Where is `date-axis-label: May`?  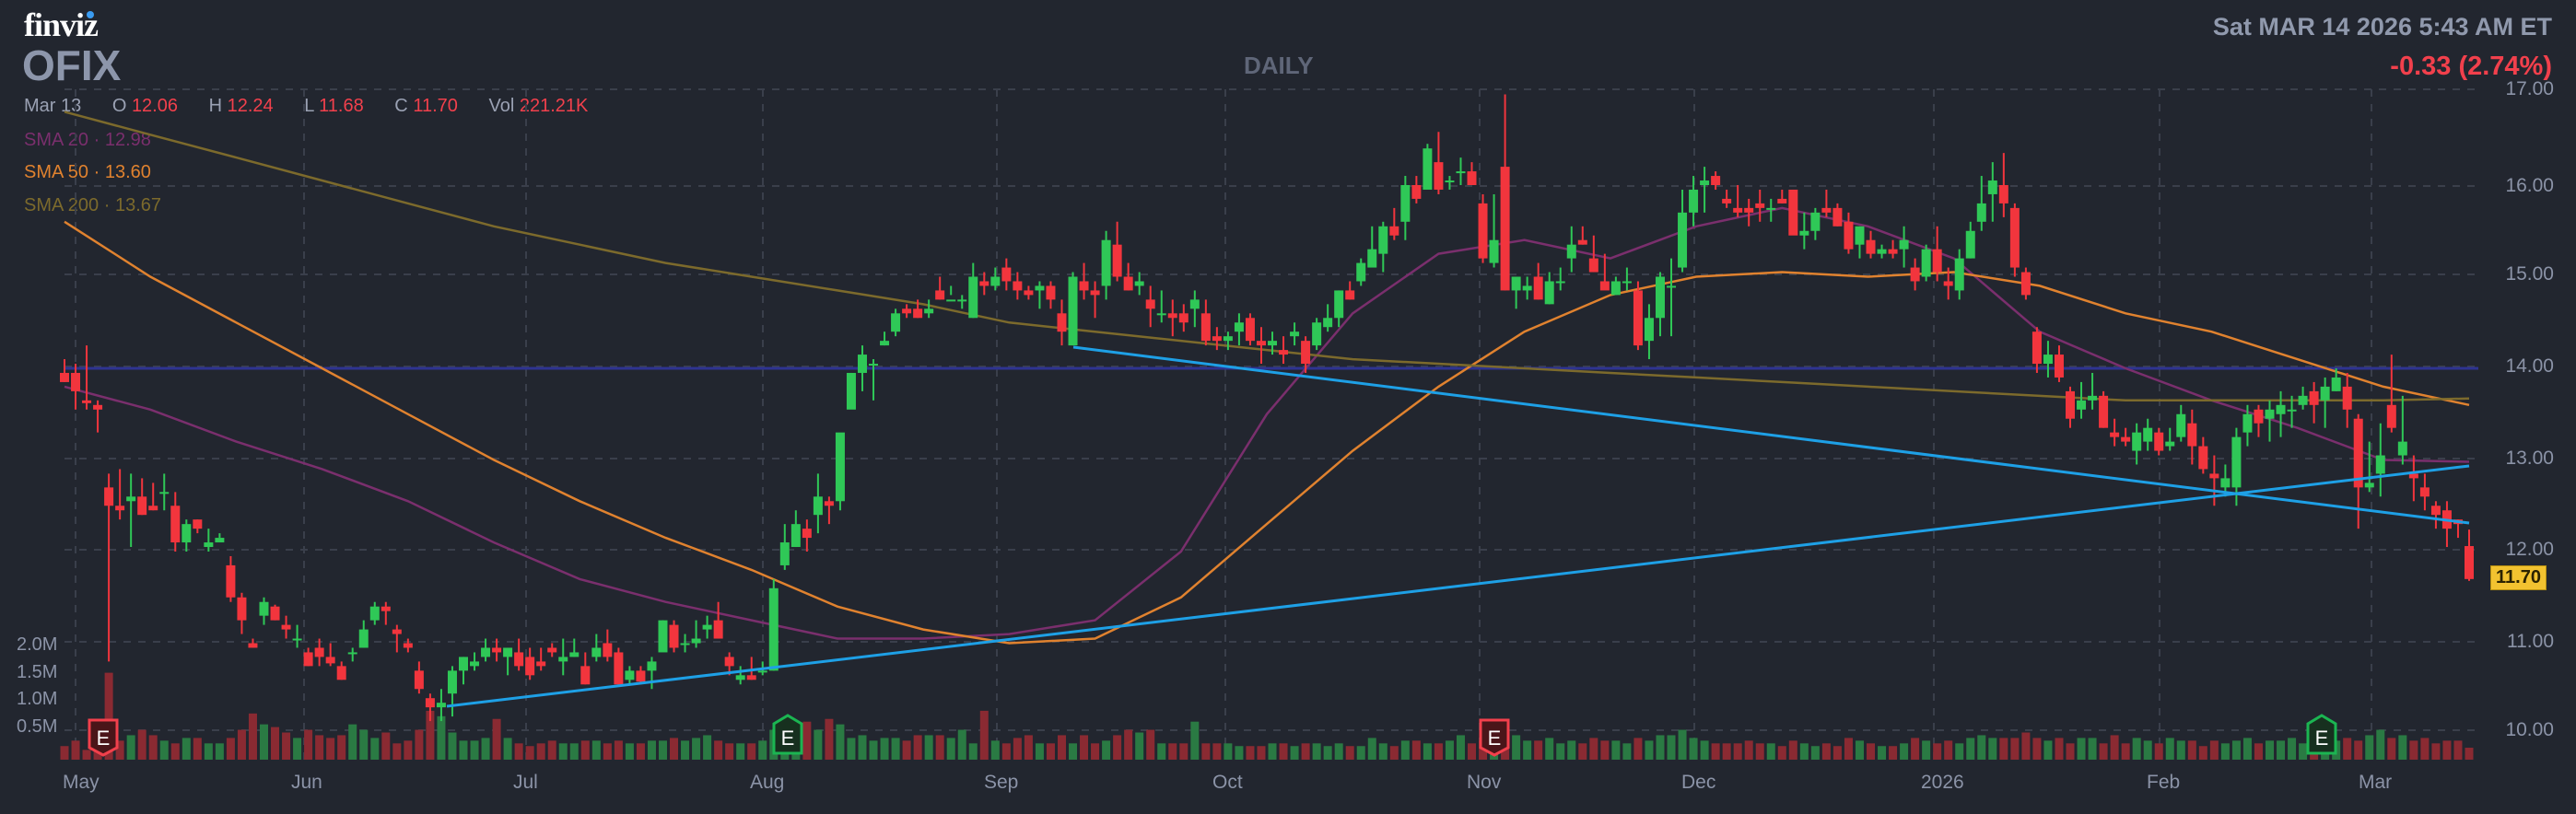
date-axis-label: May is located at coordinates (81, 782).